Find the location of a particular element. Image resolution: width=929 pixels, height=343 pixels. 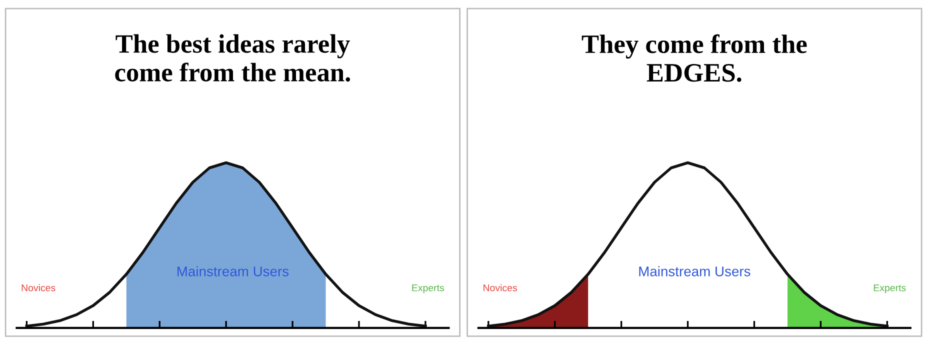

chart-title: They come from the EDGES. is located at coordinates (694, 58).